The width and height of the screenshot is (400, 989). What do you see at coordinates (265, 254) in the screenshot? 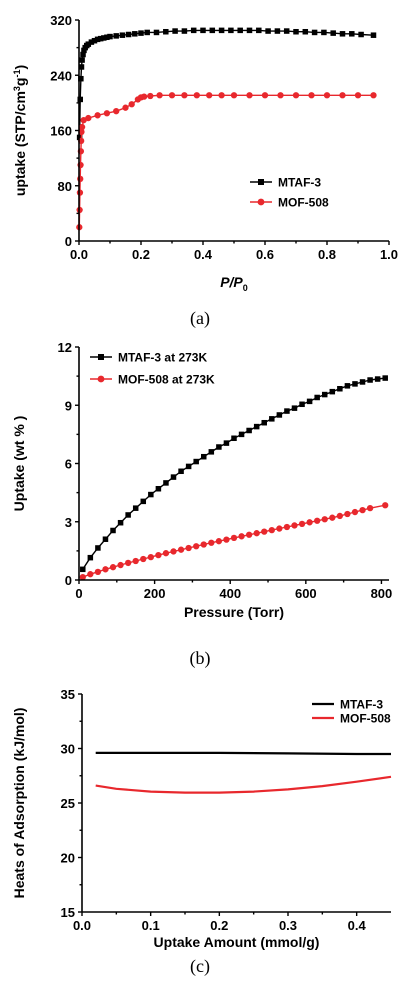
I see `x-tick-label: 0.6` at bounding box center [265, 254].